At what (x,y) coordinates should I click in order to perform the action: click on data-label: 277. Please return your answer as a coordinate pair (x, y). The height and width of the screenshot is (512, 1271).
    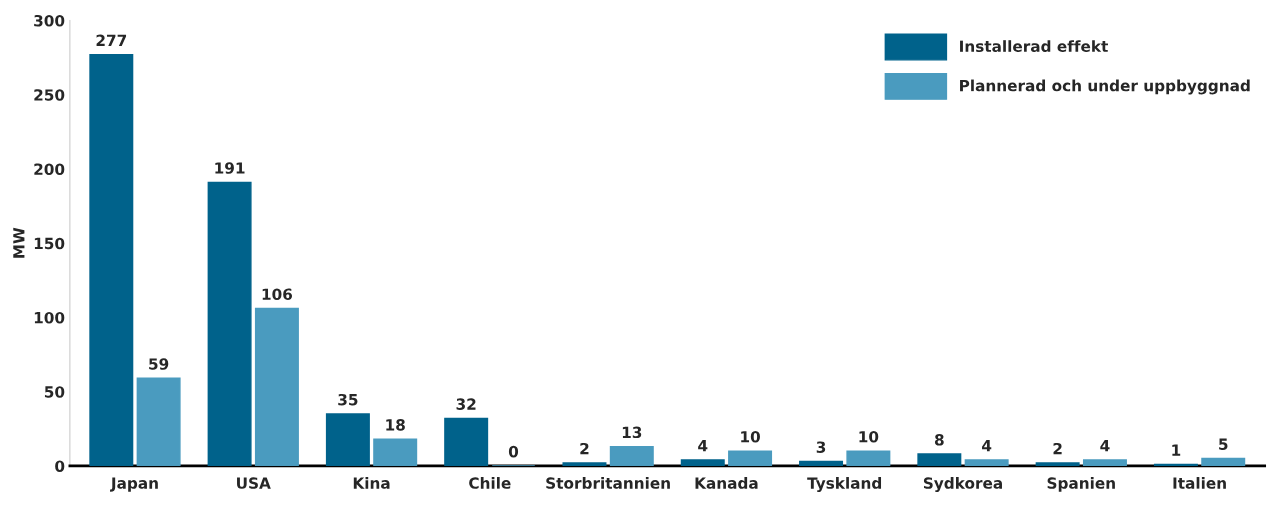
    Looking at the image, I should click on (111, 40).